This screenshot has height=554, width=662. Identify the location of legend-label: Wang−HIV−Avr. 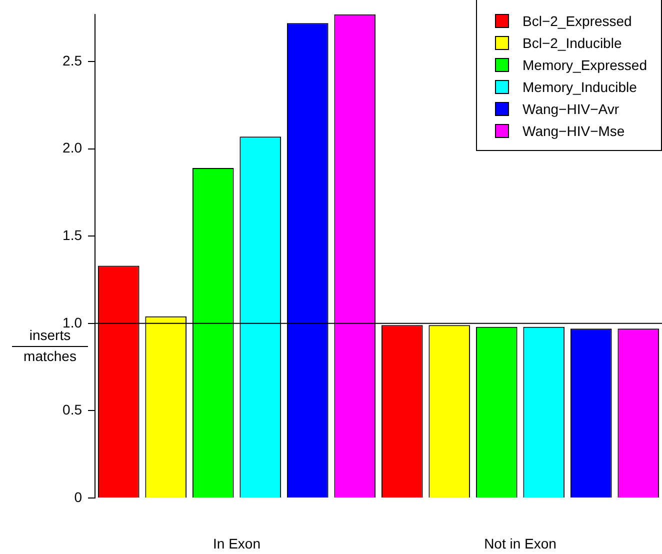
(570, 109).